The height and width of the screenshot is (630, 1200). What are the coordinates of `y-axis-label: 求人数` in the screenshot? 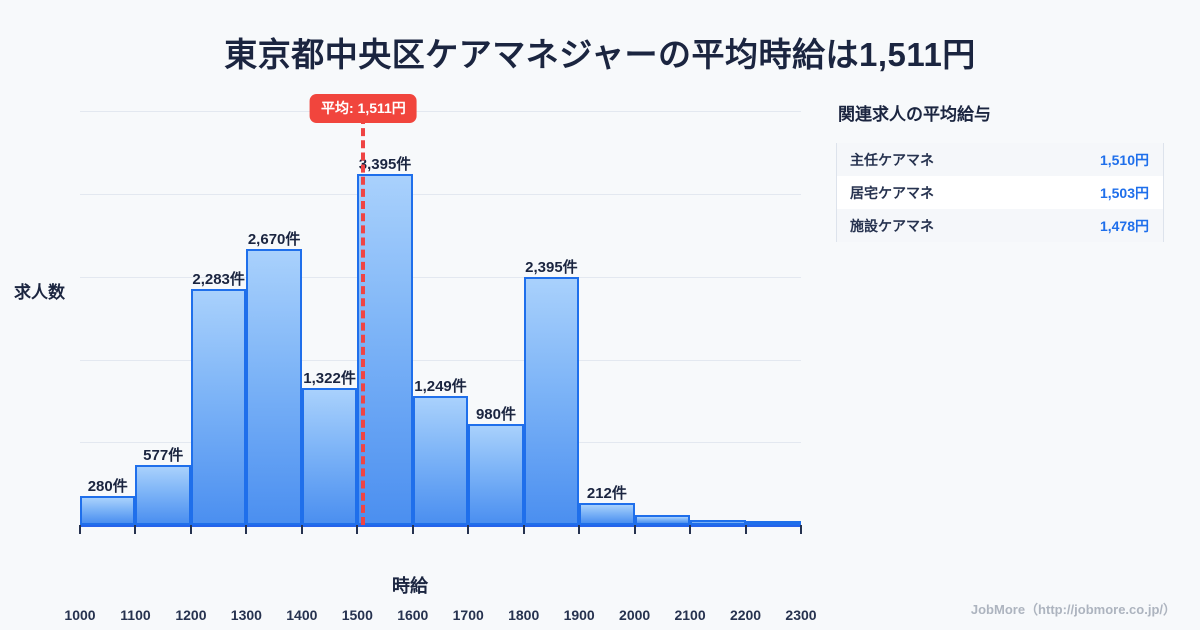 It's located at (39, 292).